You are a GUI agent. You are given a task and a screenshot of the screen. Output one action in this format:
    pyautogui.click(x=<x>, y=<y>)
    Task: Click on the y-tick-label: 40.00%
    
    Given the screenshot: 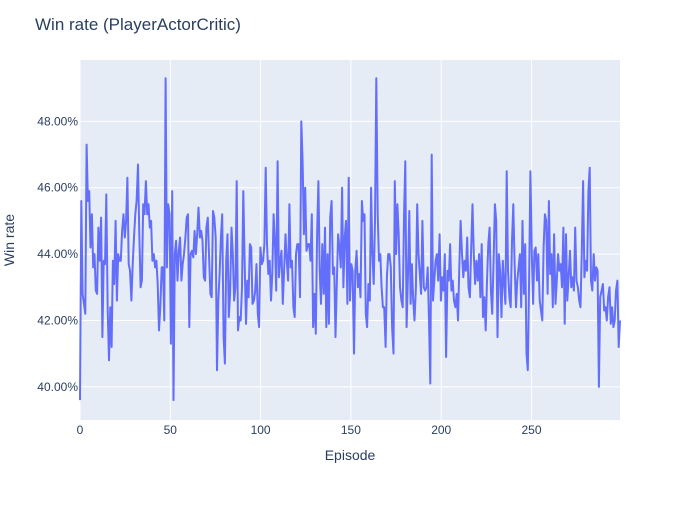 What is the action you would take?
    pyautogui.click(x=57, y=387)
    